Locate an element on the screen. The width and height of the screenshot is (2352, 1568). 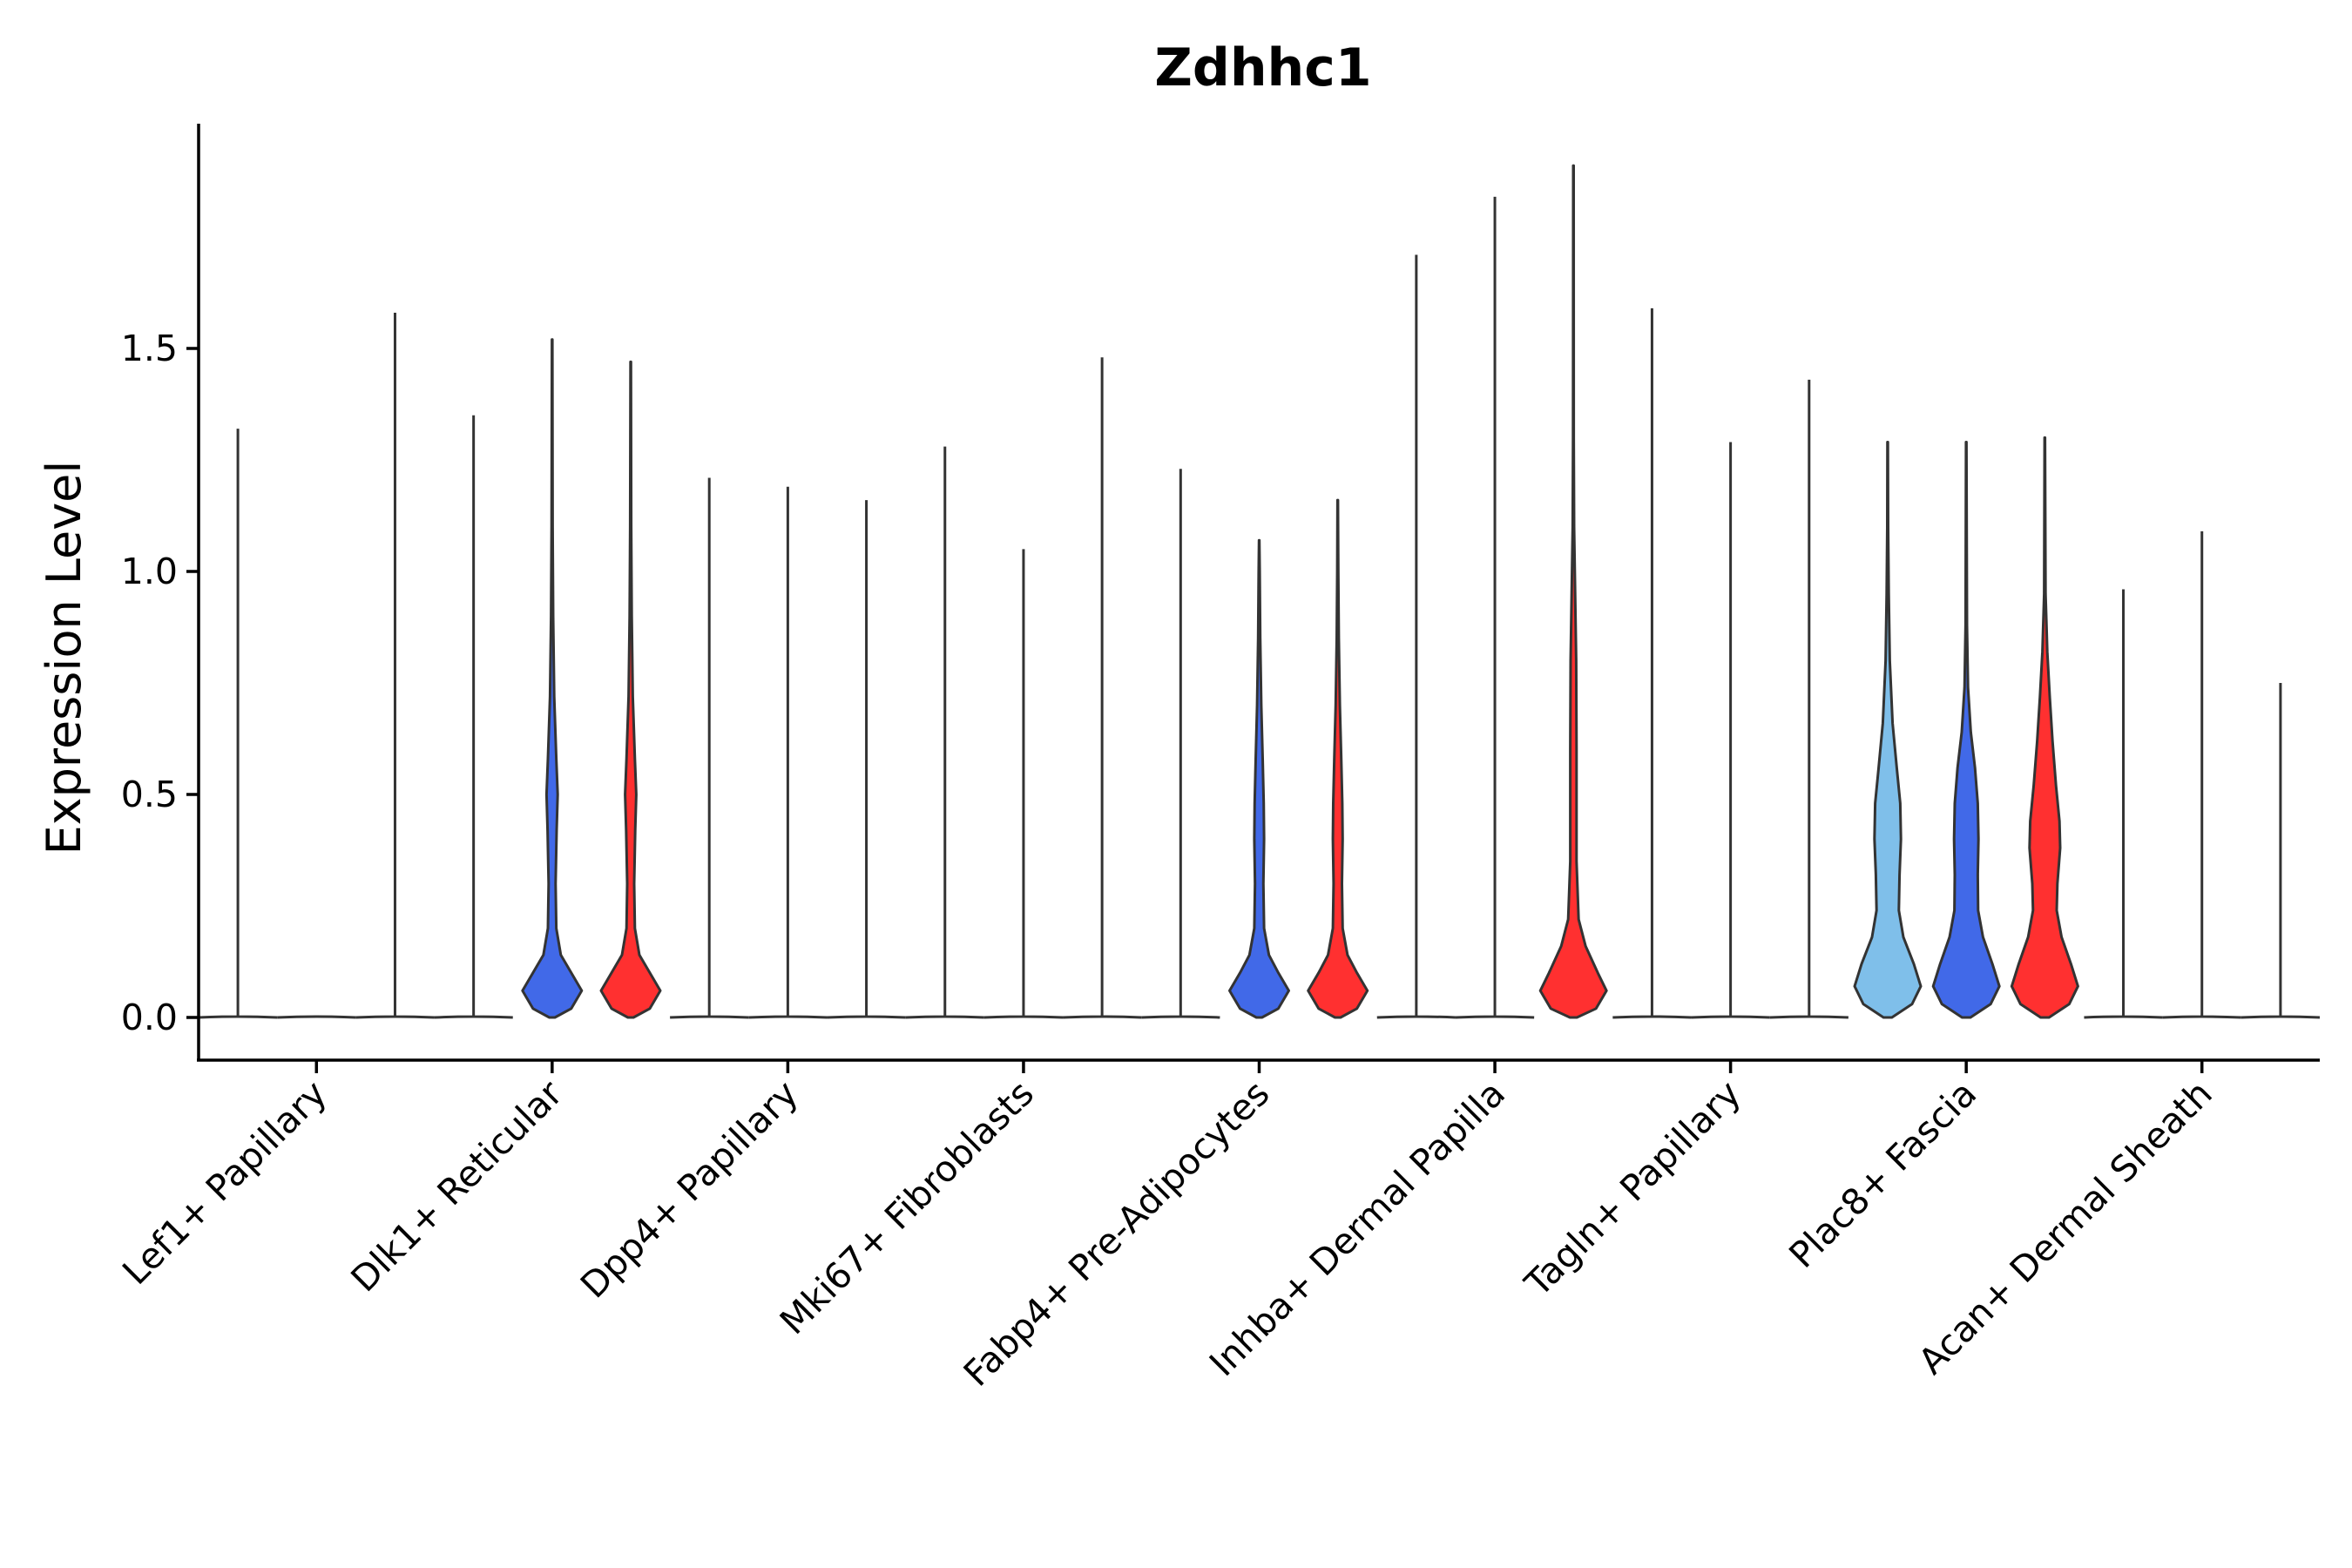
x-tick-label: Mki67+ Fibroblasts is located at coordinates (907, 1207).